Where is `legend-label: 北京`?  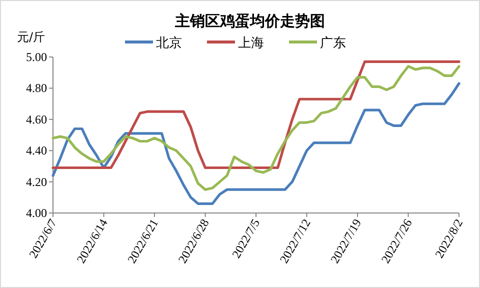 legend-label: 北京 is located at coordinates (169, 43).